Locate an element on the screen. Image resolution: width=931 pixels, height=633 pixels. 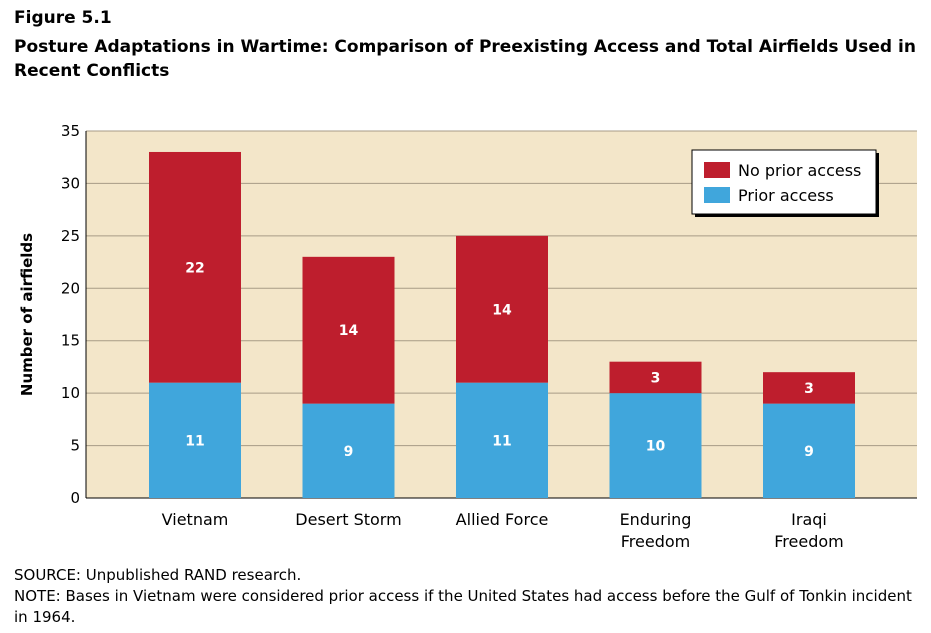
source-note: SOURCE: Unpublished RAND research. is located at coordinates (158, 575).